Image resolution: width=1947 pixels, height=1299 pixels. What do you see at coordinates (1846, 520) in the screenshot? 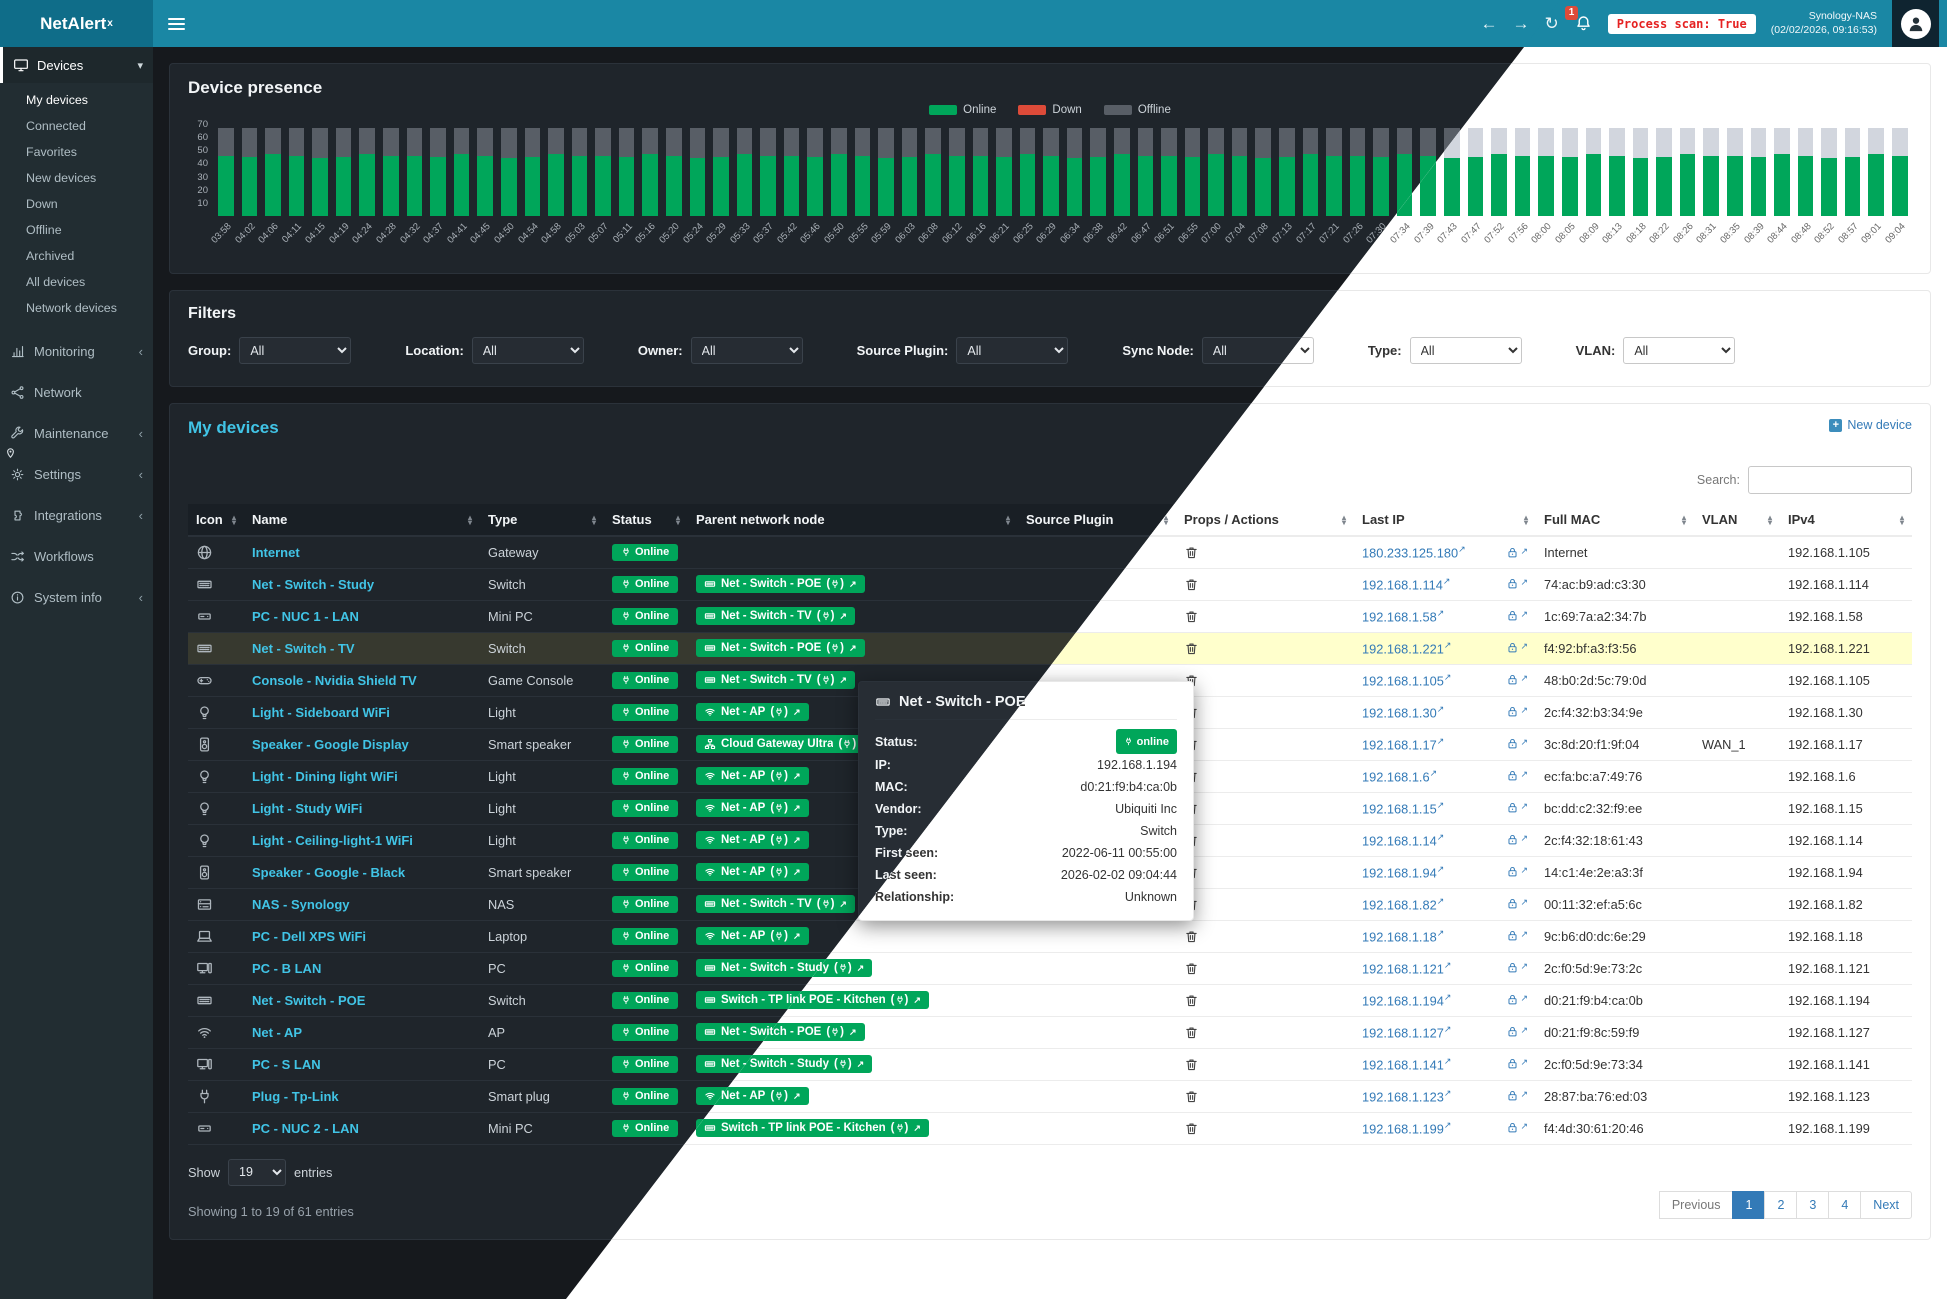
I see `column-header: IPv4 ▴ ▾` at bounding box center [1846, 520].